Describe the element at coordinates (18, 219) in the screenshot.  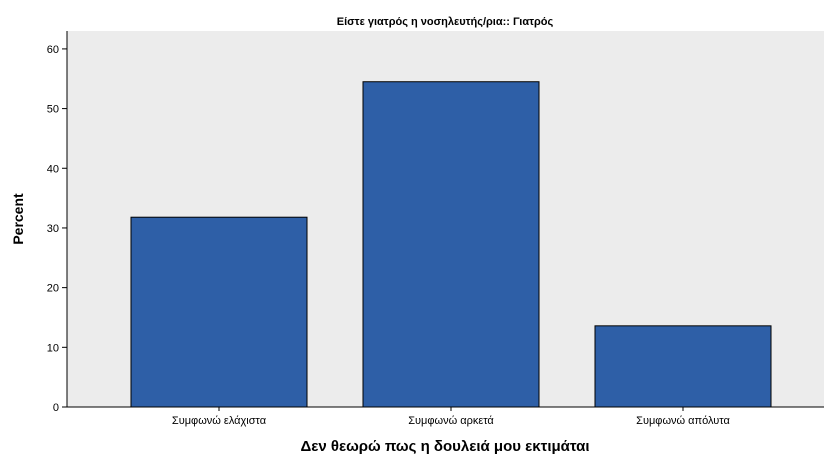
I see `y-axis-label: Percent` at that location.